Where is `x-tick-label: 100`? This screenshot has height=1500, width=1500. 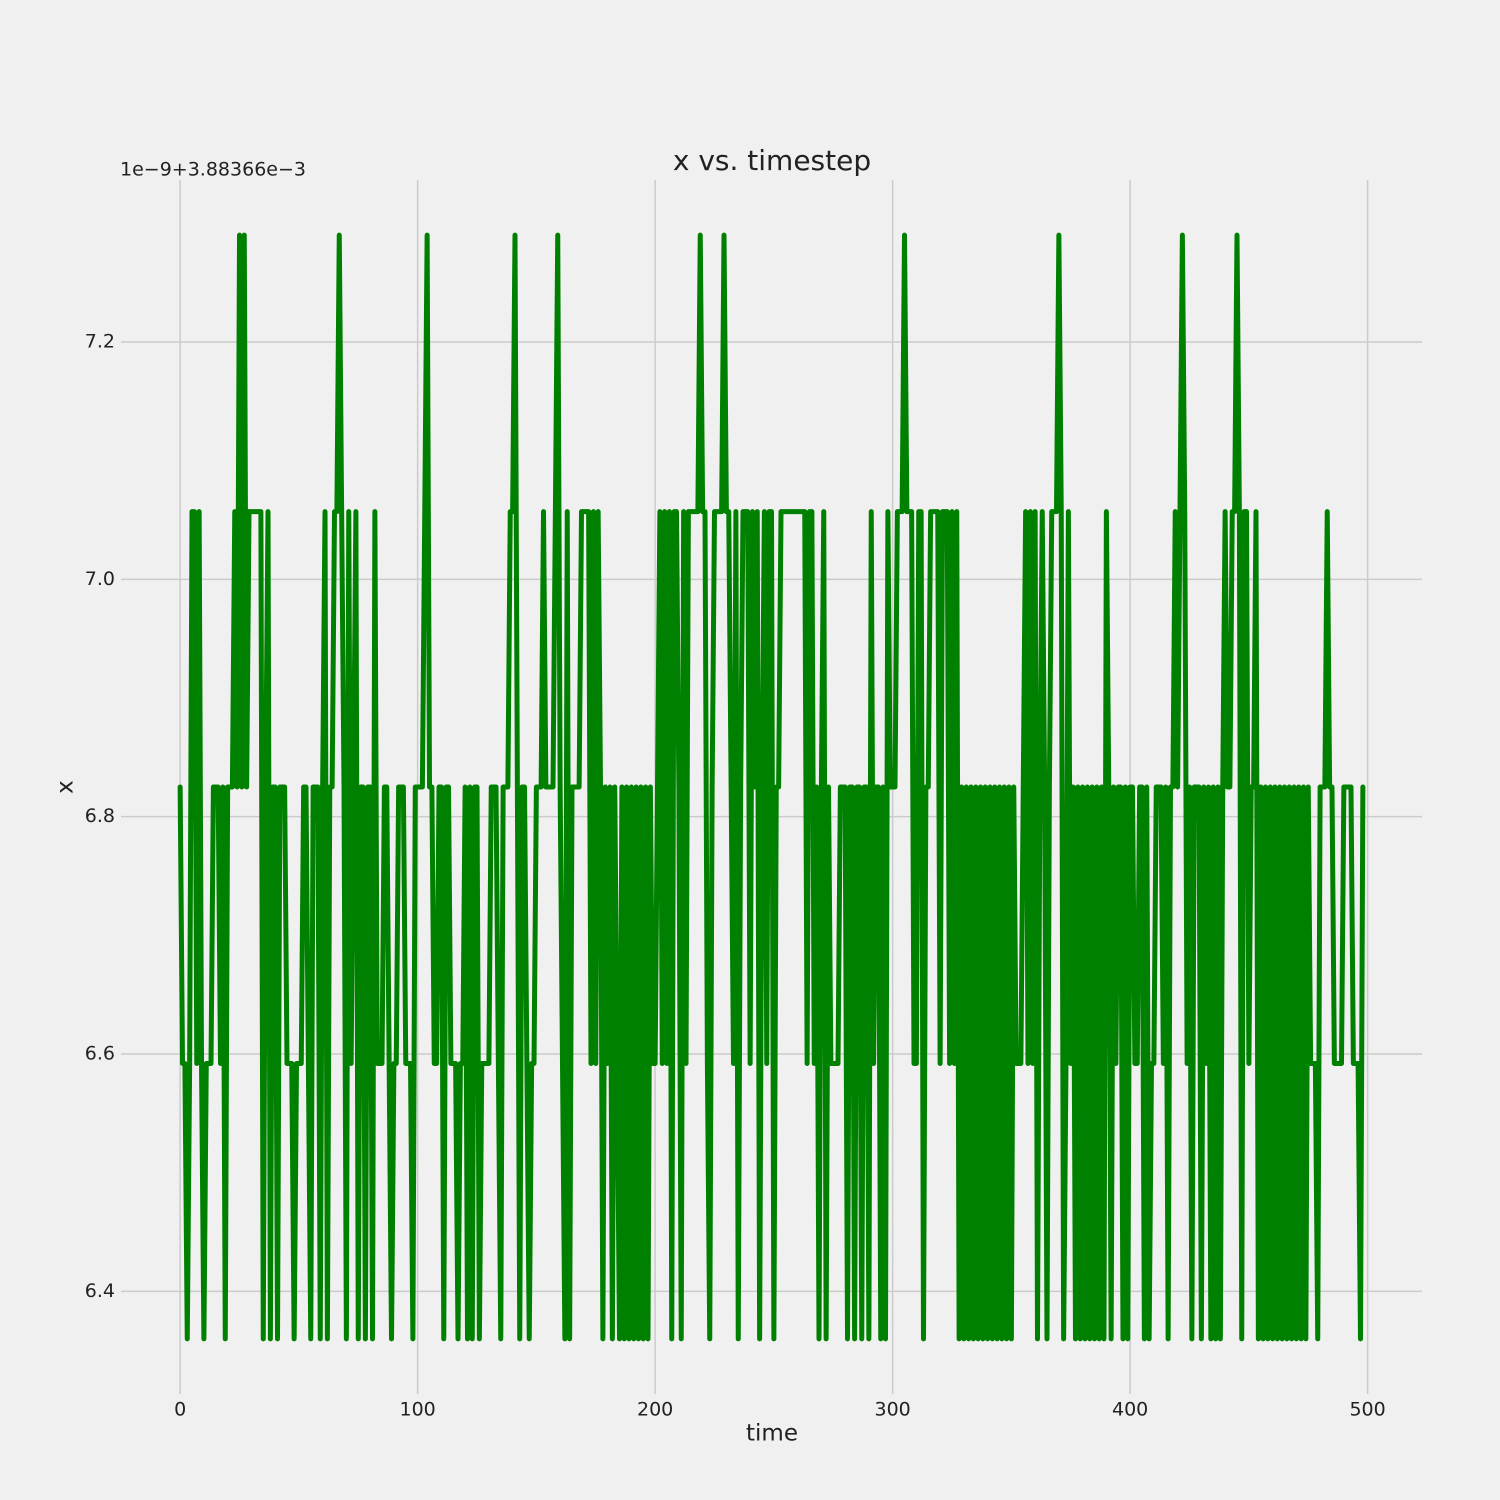
x-tick-label: 100 is located at coordinates (417, 1410).